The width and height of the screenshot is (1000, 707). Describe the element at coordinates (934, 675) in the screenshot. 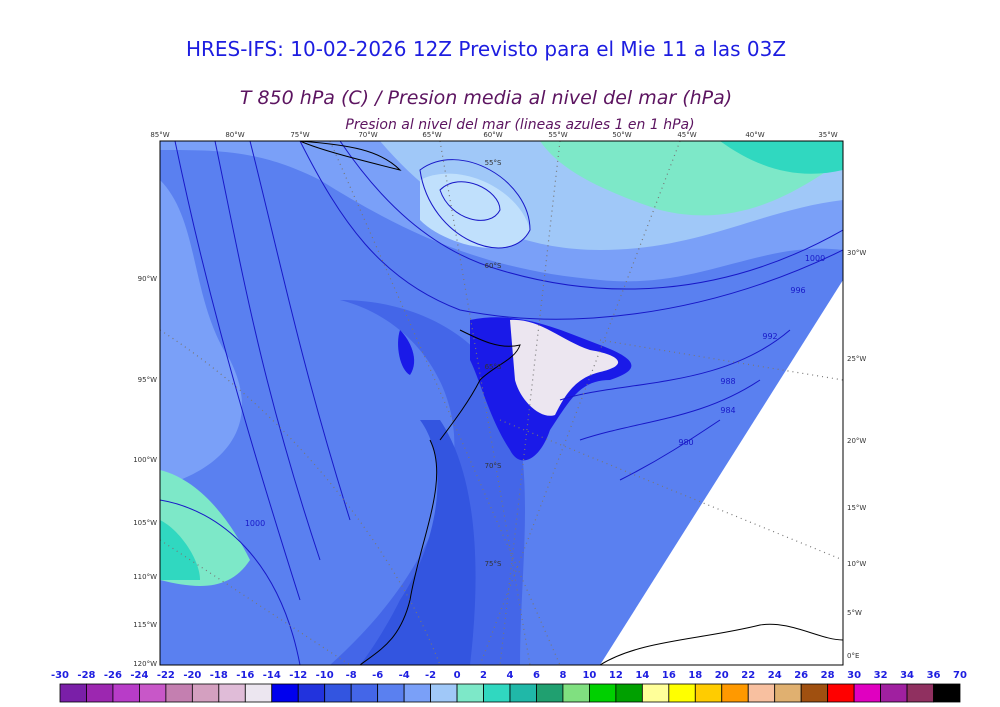

I see `colorbar-label: 36` at that location.